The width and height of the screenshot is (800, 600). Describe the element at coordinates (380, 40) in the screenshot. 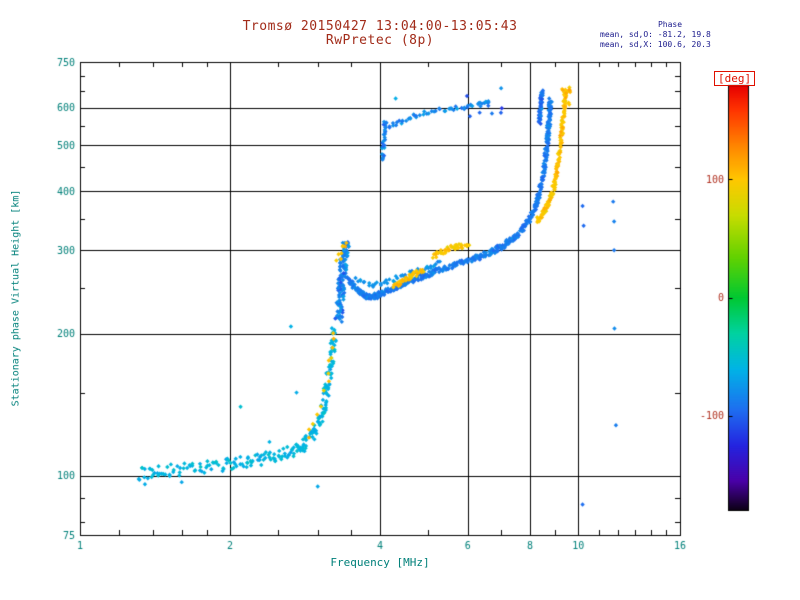

I see `chart-subtitle: RwPretec (8p)` at that location.